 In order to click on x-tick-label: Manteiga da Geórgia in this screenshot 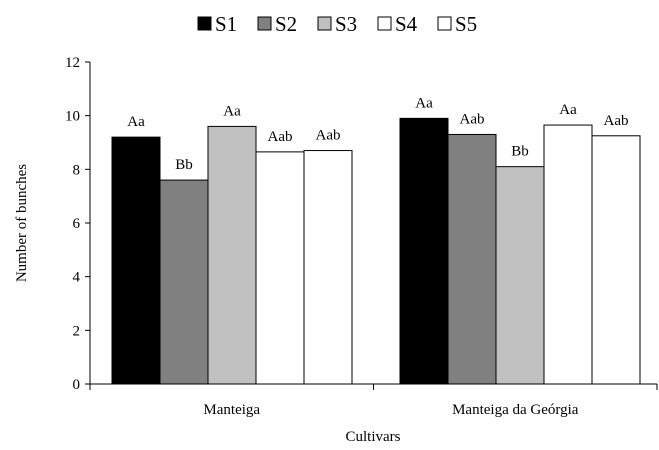, I will do `click(515, 410)`.